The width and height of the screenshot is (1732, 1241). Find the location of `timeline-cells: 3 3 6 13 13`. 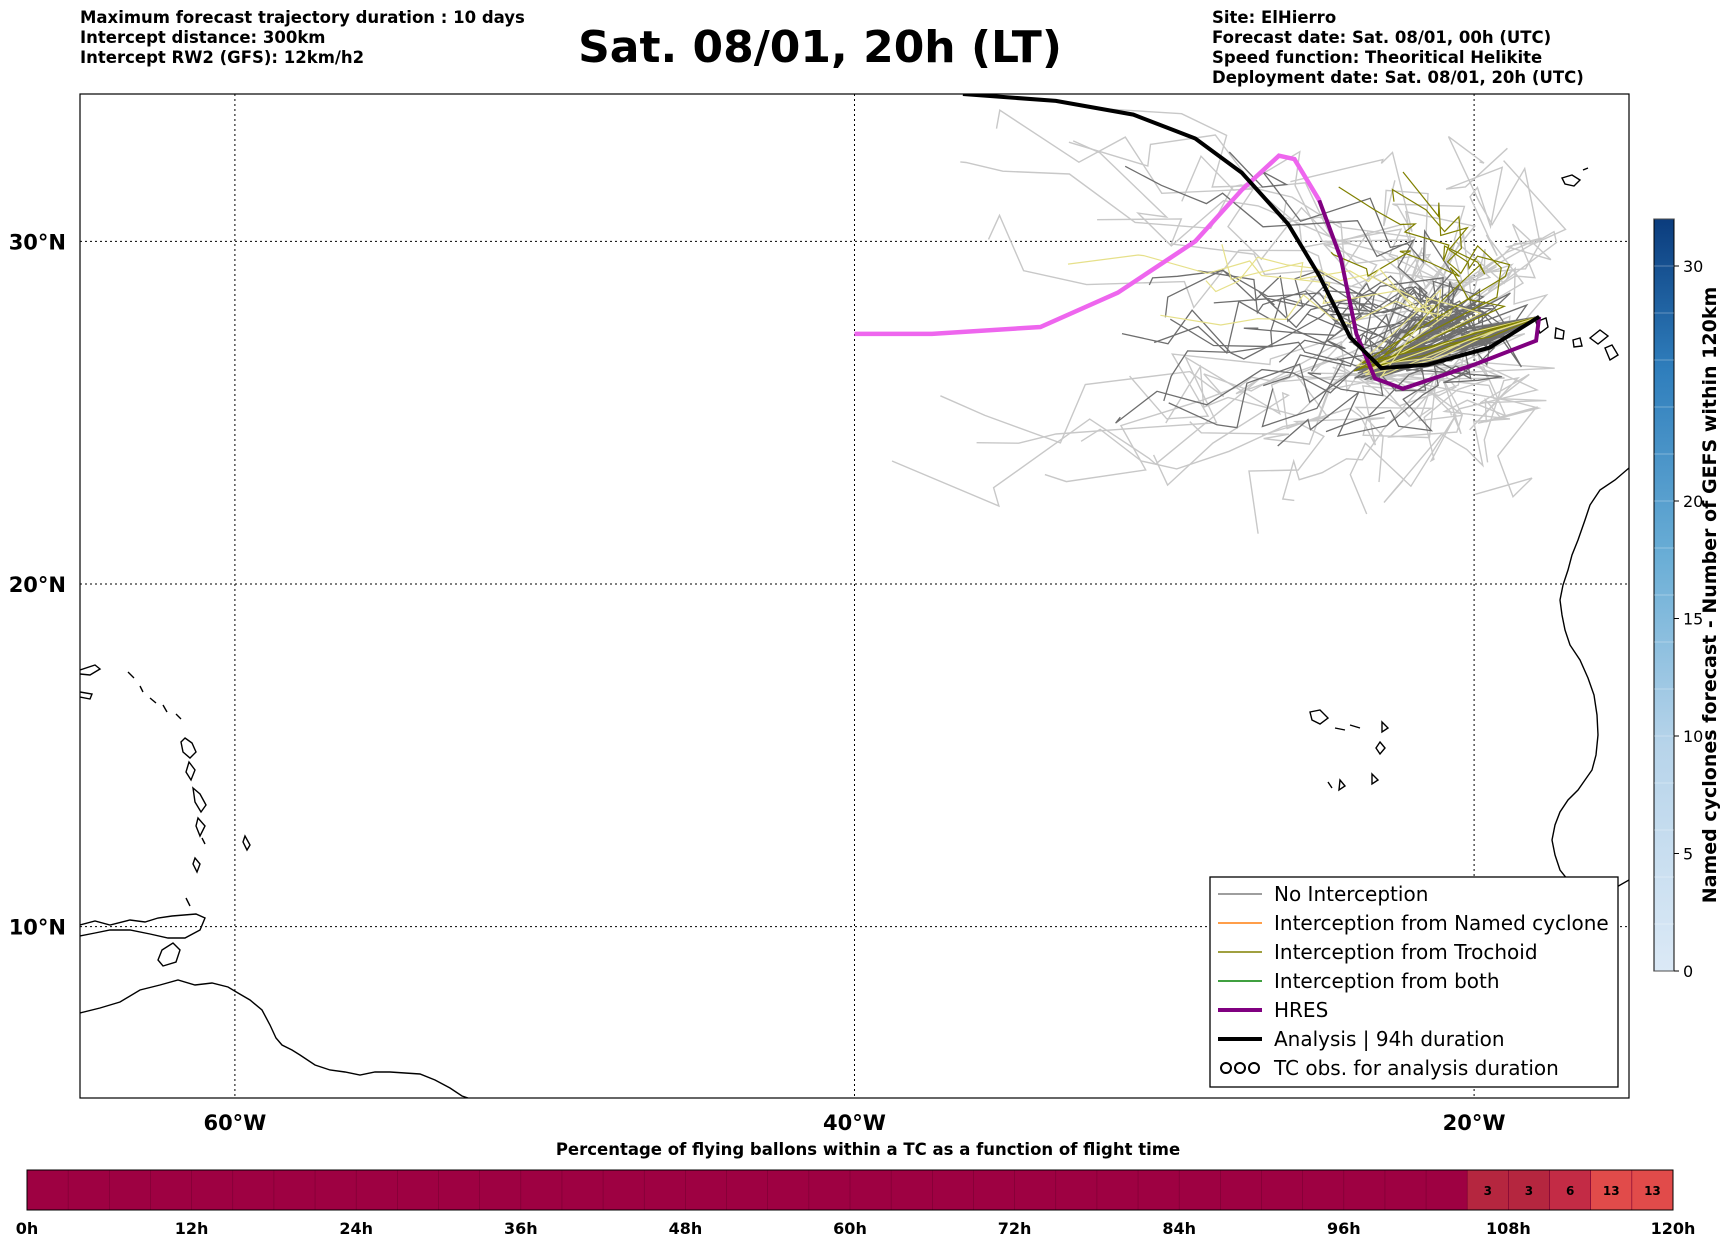

timeline-cells: 3 3 6 13 13 is located at coordinates (850, 1190).